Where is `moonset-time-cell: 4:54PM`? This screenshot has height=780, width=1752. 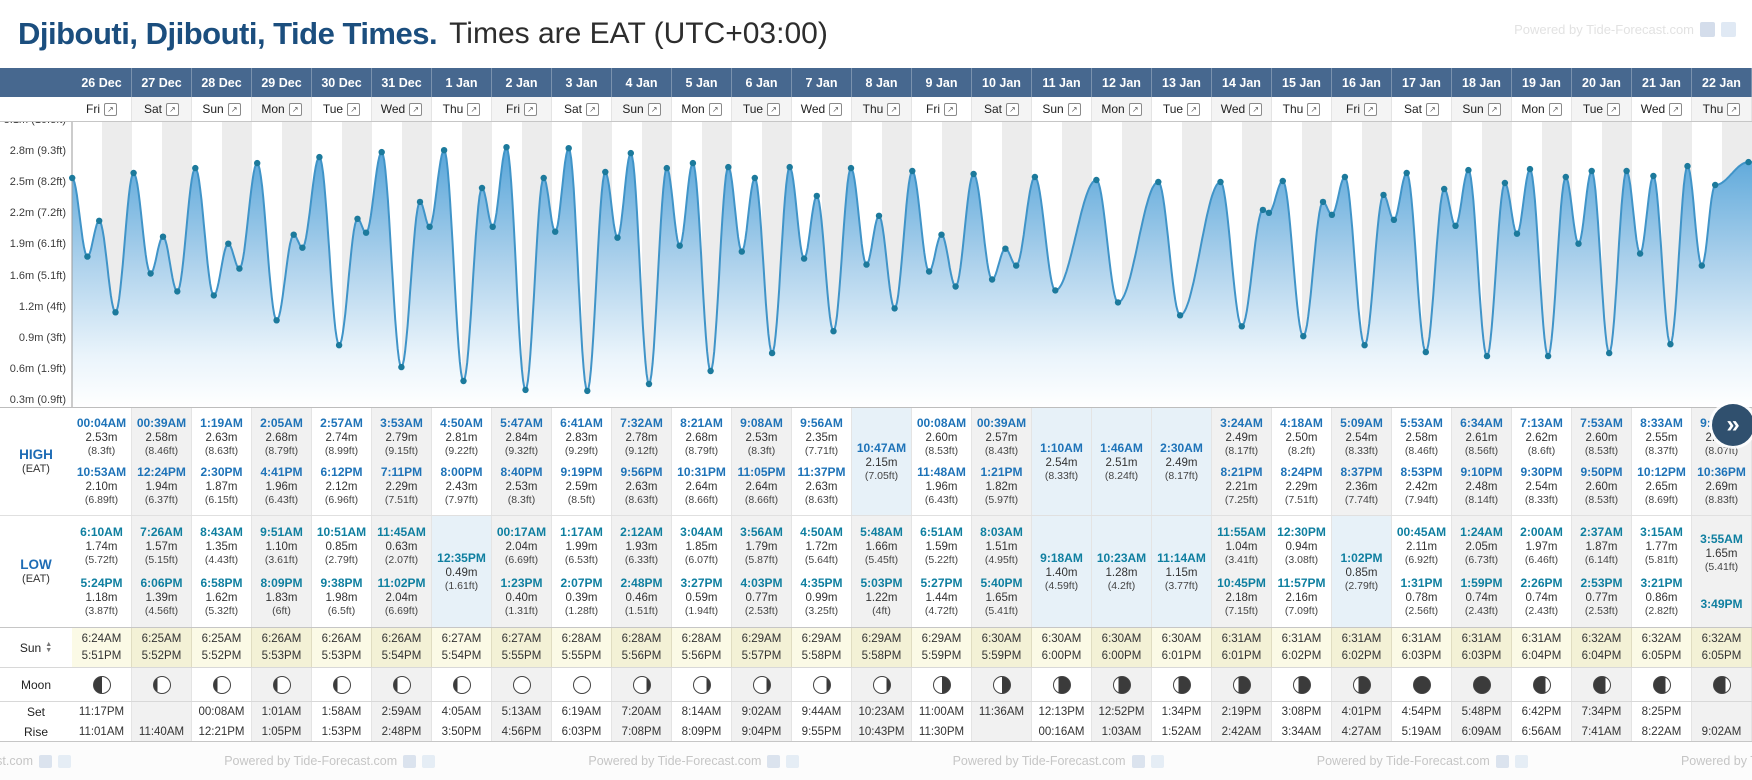
moonset-time-cell: 4:54PM is located at coordinates (1422, 712).